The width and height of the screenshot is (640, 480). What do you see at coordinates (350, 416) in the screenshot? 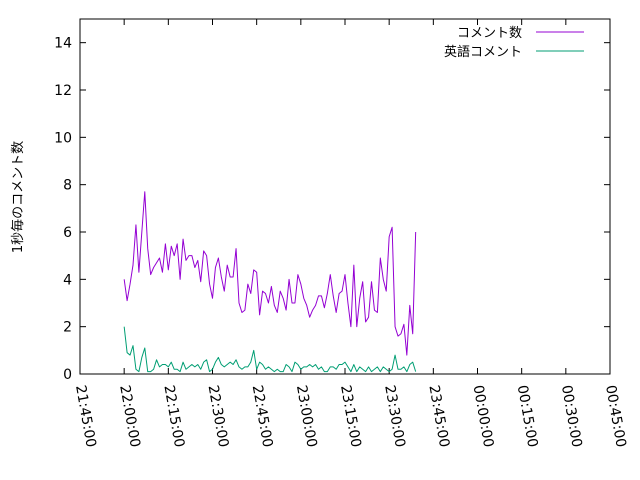
I see `x-tick-label: 23:15:00` at bounding box center [350, 416].